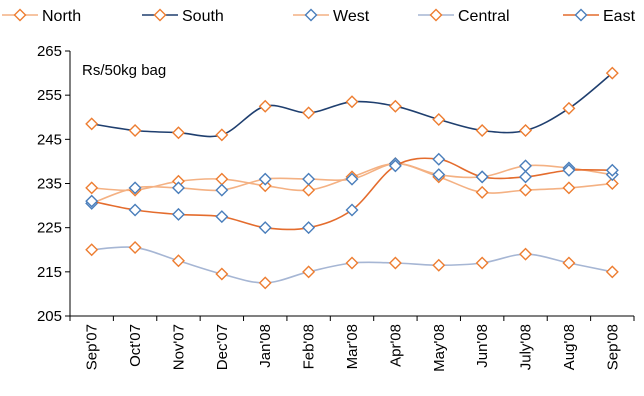  What do you see at coordinates (49, 51) in the screenshot?
I see `y-tick-label: 265` at bounding box center [49, 51].